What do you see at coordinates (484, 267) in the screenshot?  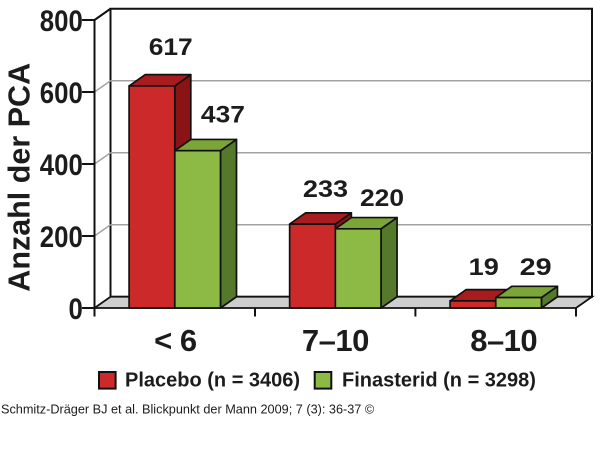 I see `svg-text: 19` at bounding box center [484, 267].